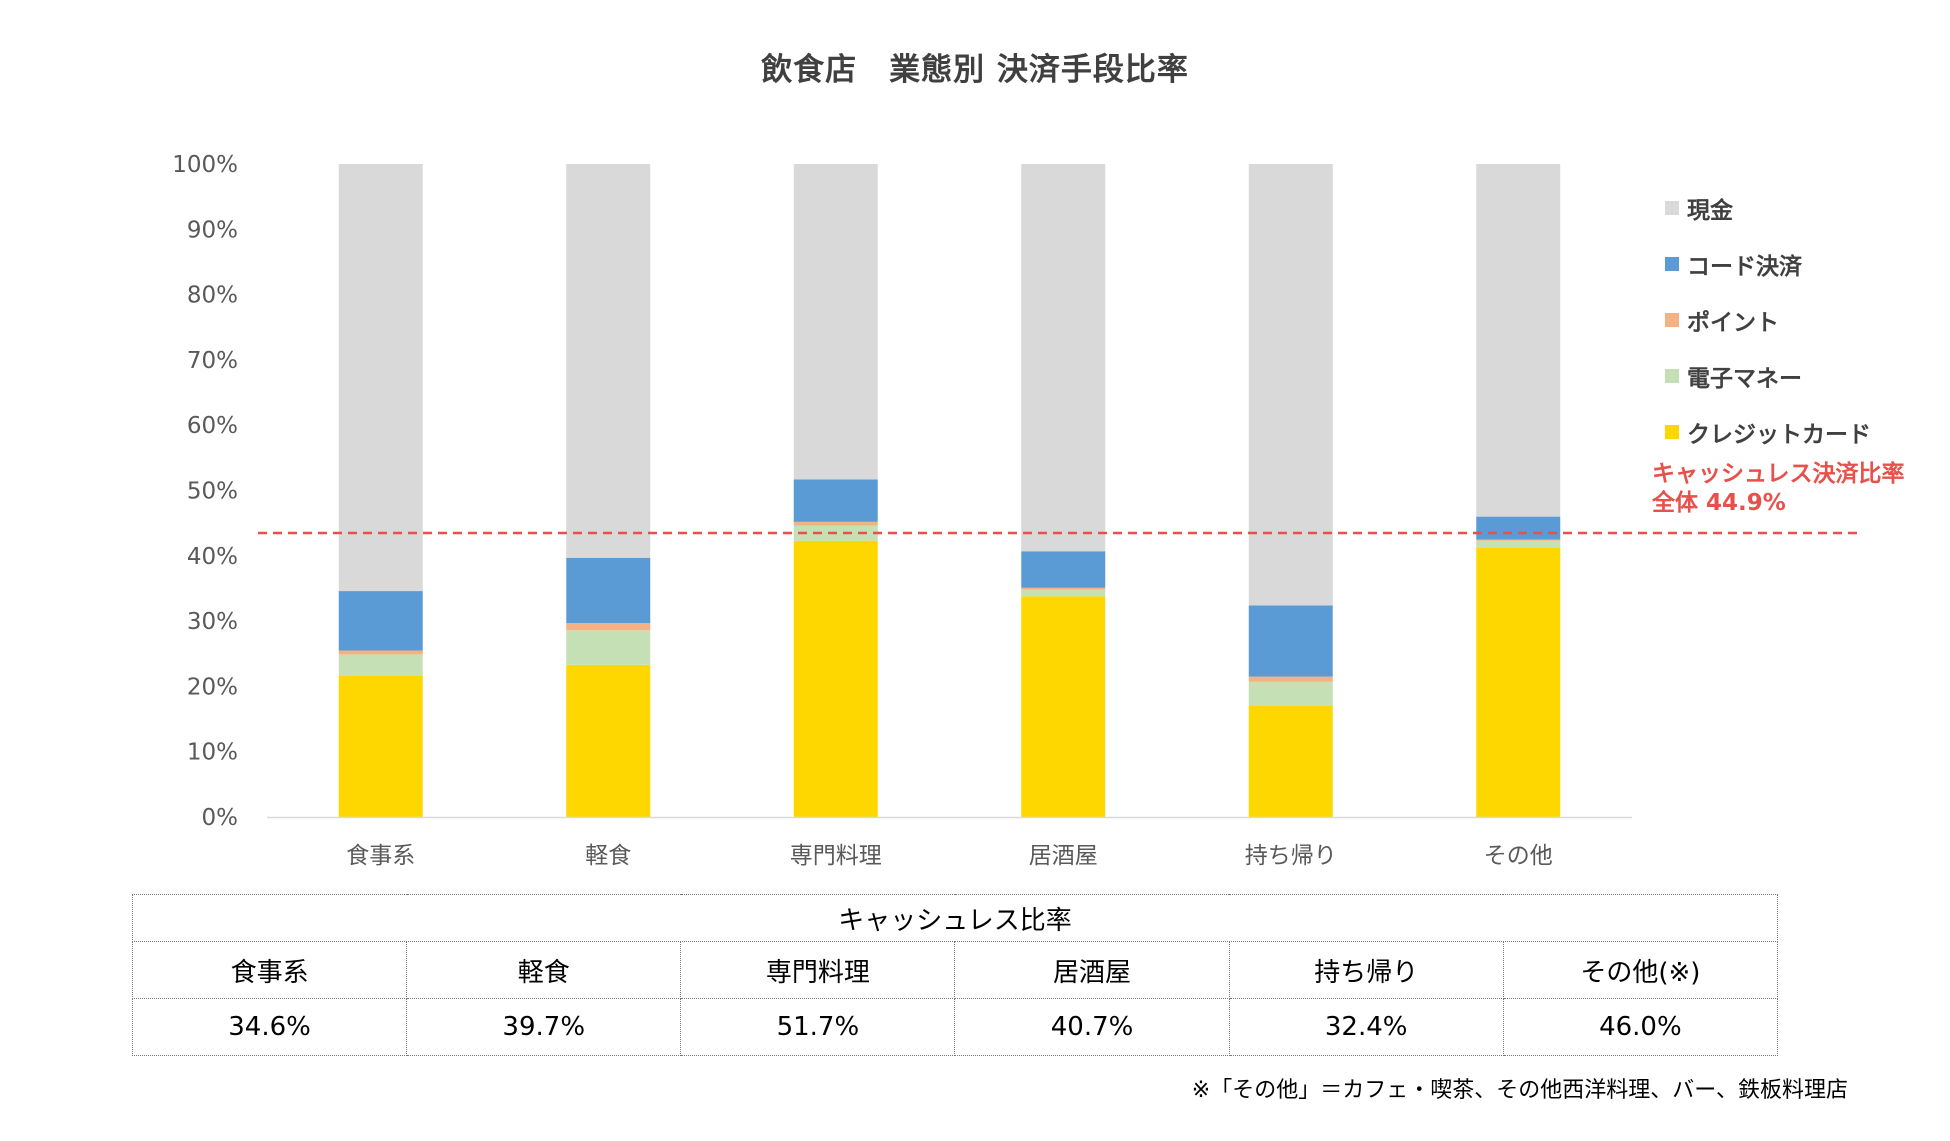 The image size is (1950, 1141). What do you see at coordinates (975, 70) in the screenshot?
I see `chart-title: 飲食店 業態別 決済手段比率` at bounding box center [975, 70].